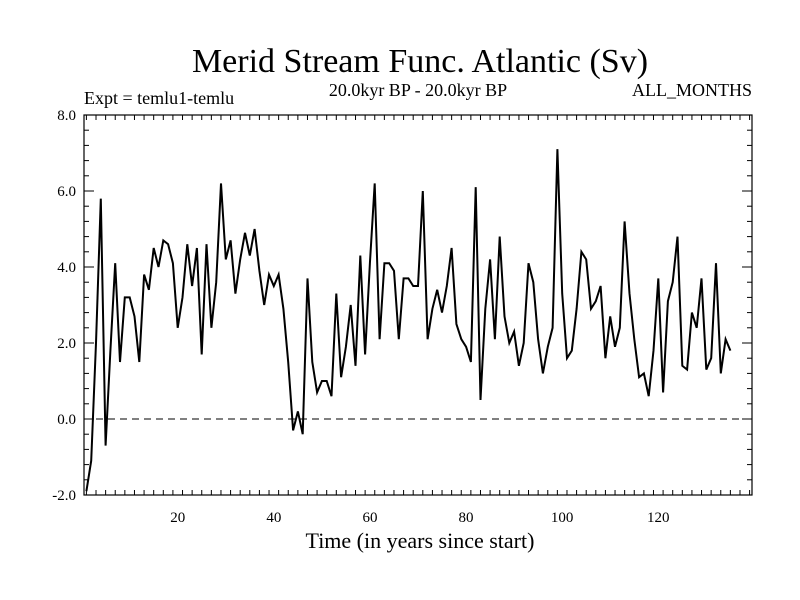 This screenshot has width=800, height=600. Describe the element at coordinates (420, 540) in the screenshot. I see `x-axis-label: Time (in years since start)` at that location.